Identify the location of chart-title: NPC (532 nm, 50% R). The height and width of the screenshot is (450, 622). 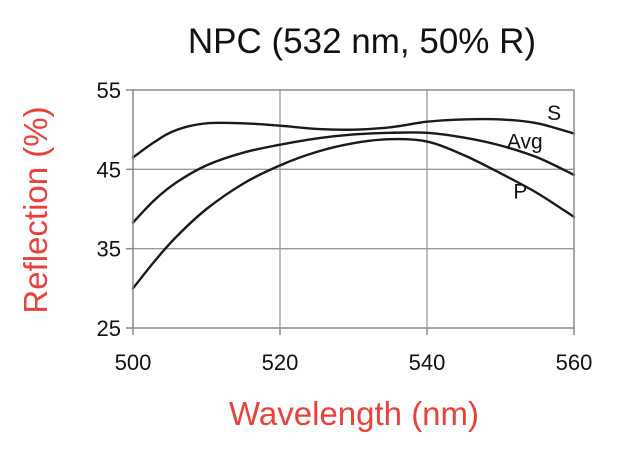
(362, 41).